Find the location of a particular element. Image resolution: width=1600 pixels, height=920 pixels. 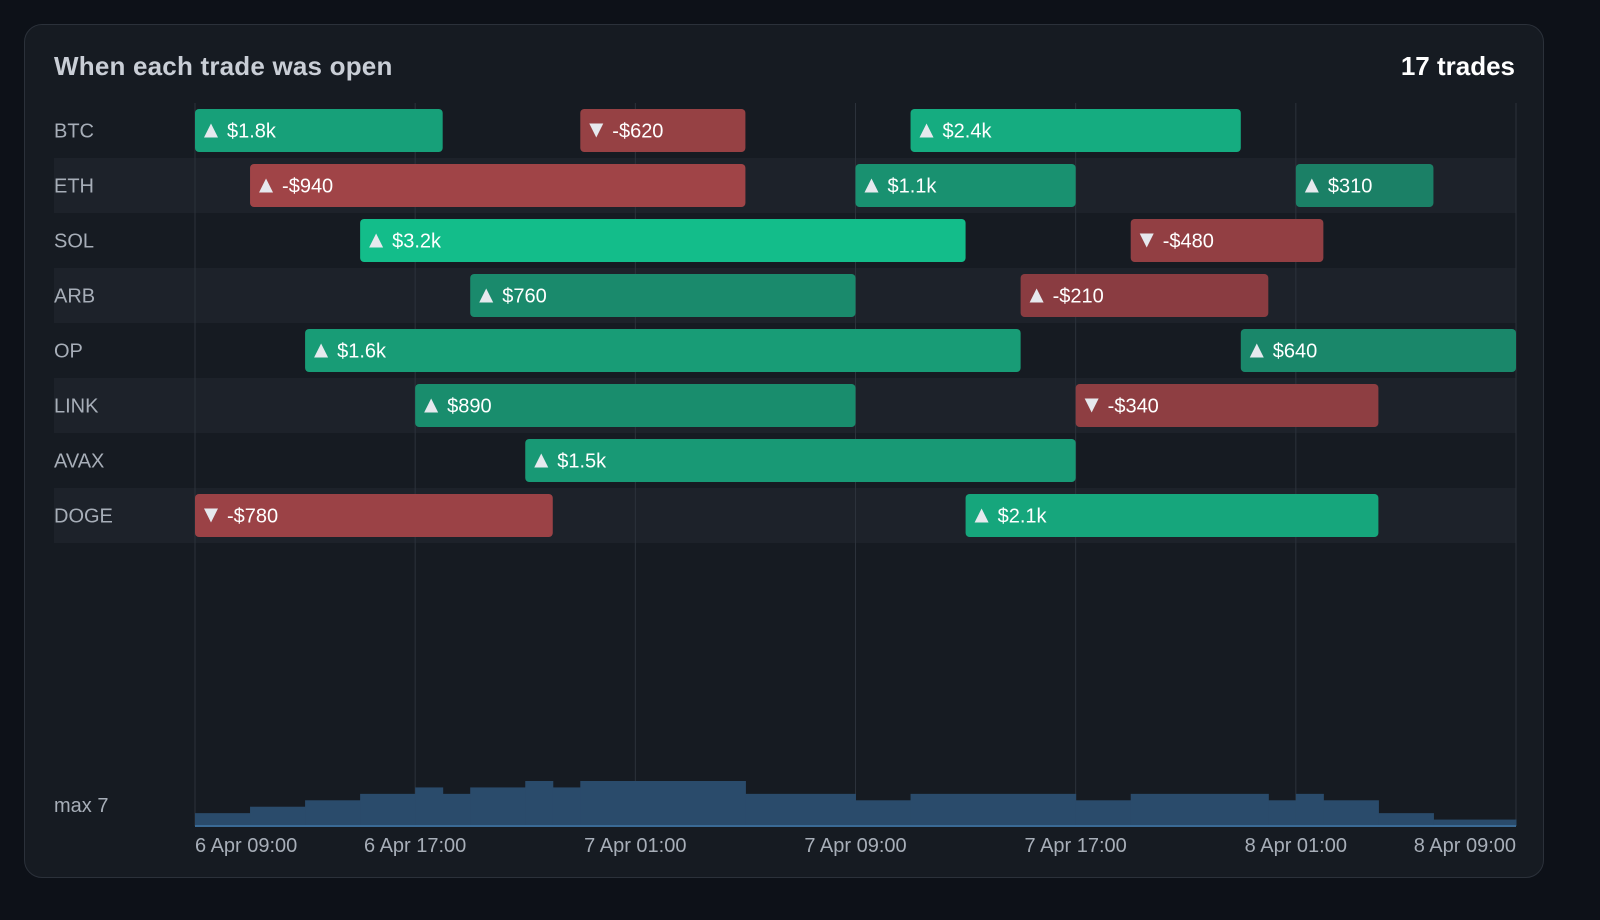

trade-pnl-label: $2.1k is located at coordinates (1023, 517).